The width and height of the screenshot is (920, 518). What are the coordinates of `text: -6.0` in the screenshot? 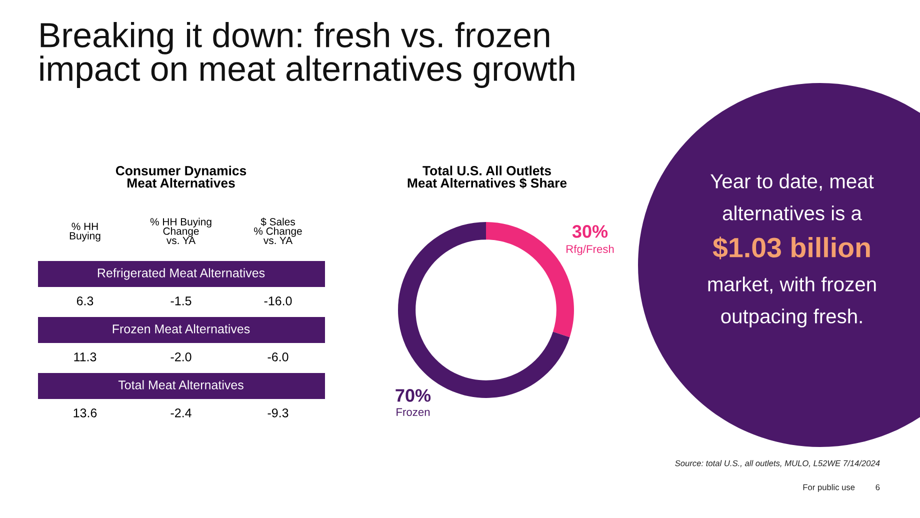 It's located at (278, 357).